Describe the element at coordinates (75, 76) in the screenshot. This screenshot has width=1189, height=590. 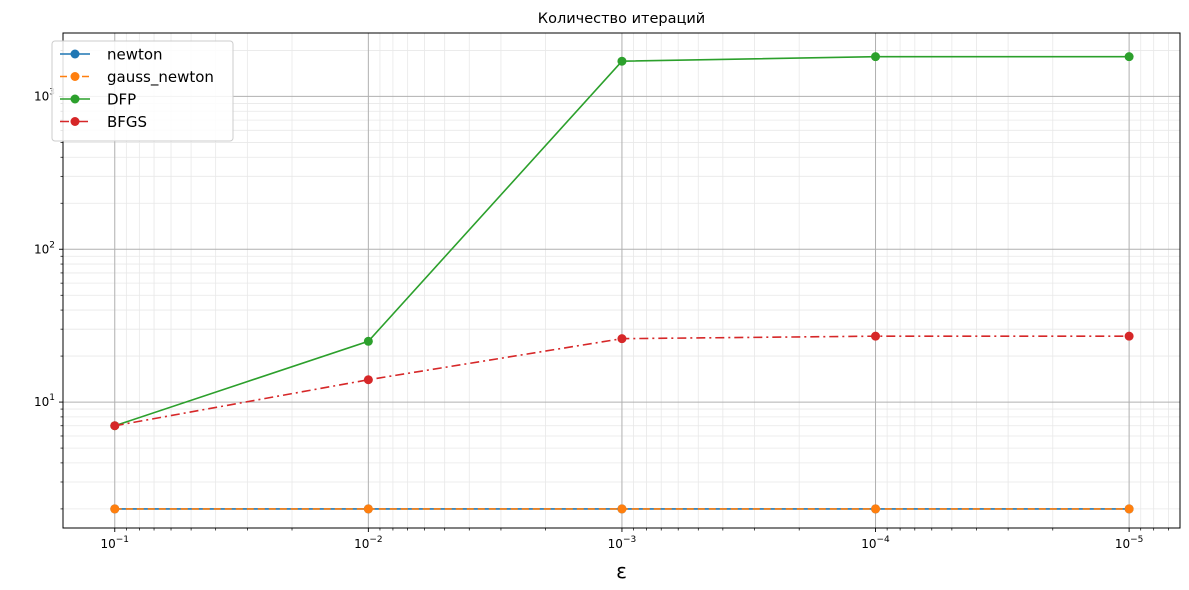
I see `legend-marker-gauss-newton` at that location.